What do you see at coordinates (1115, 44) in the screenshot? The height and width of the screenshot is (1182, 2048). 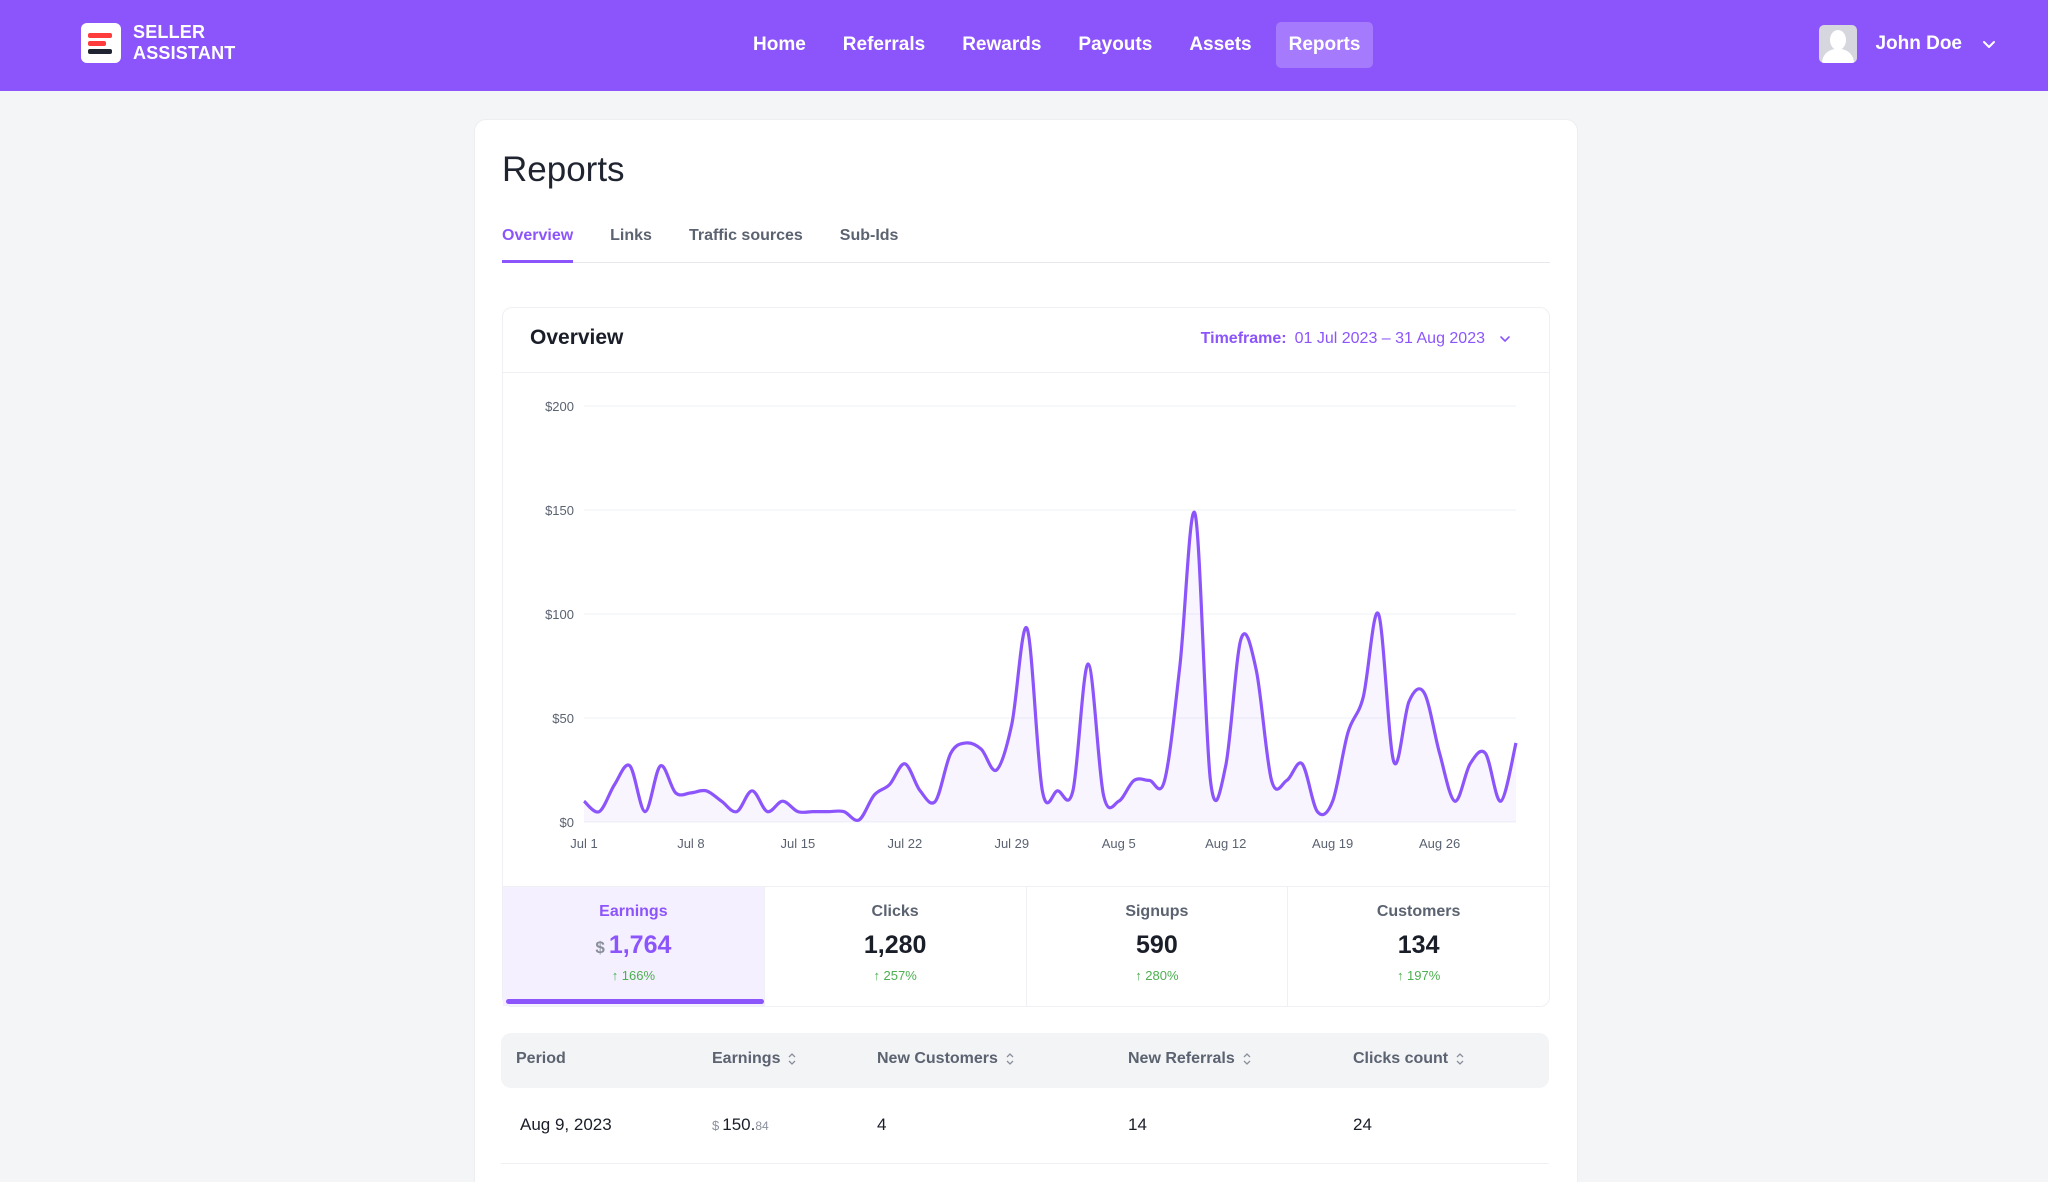 I see `nav-payouts: Payouts` at bounding box center [1115, 44].